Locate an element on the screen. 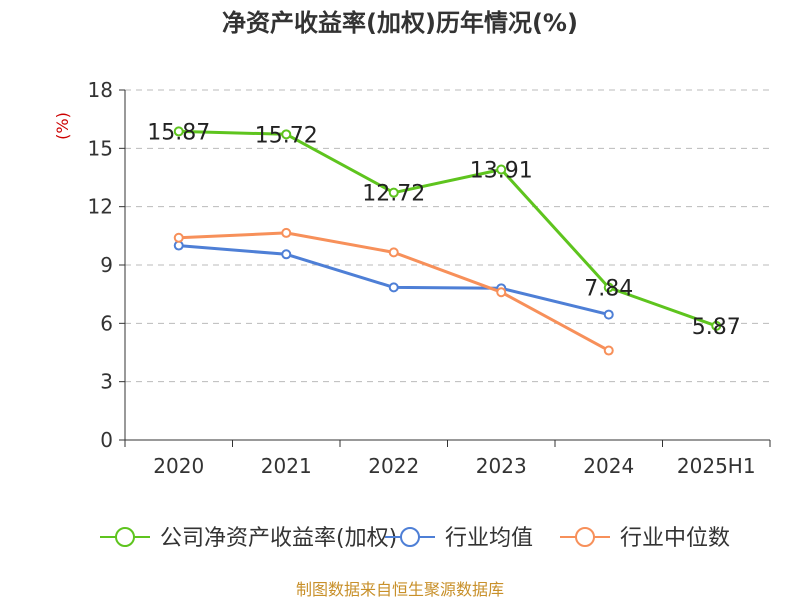 The width and height of the screenshot is (800, 600). legend: 公司净资产收益率(加权) 行业均值 行业中位数 is located at coordinates (415, 538).